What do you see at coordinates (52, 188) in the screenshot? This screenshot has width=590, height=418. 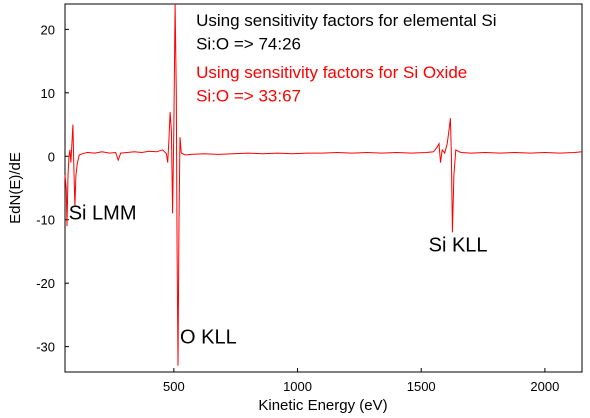 I see `y-axis-ticks: 20 10 0 -10 -20 -30` at bounding box center [52, 188].